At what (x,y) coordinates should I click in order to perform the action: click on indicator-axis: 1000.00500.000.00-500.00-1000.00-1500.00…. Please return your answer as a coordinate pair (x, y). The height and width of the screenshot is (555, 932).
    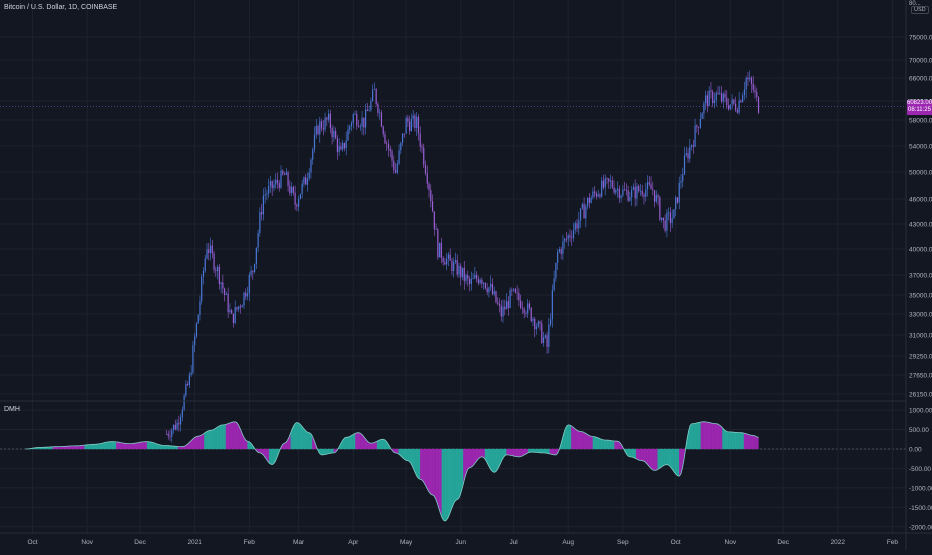
    Looking at the image, I should click on (920, 470).